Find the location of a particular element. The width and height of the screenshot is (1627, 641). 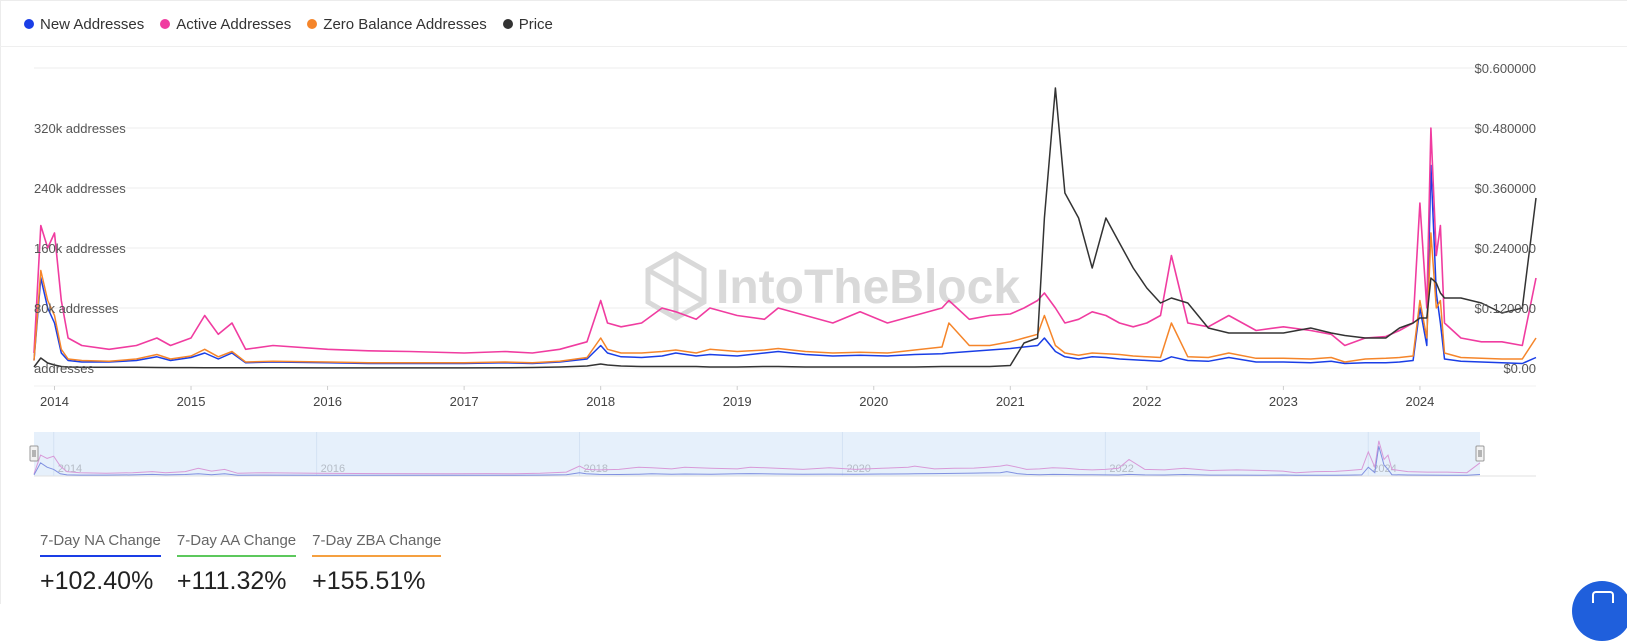

legend-dot-active-addresses is located at coordinates (165, 24).